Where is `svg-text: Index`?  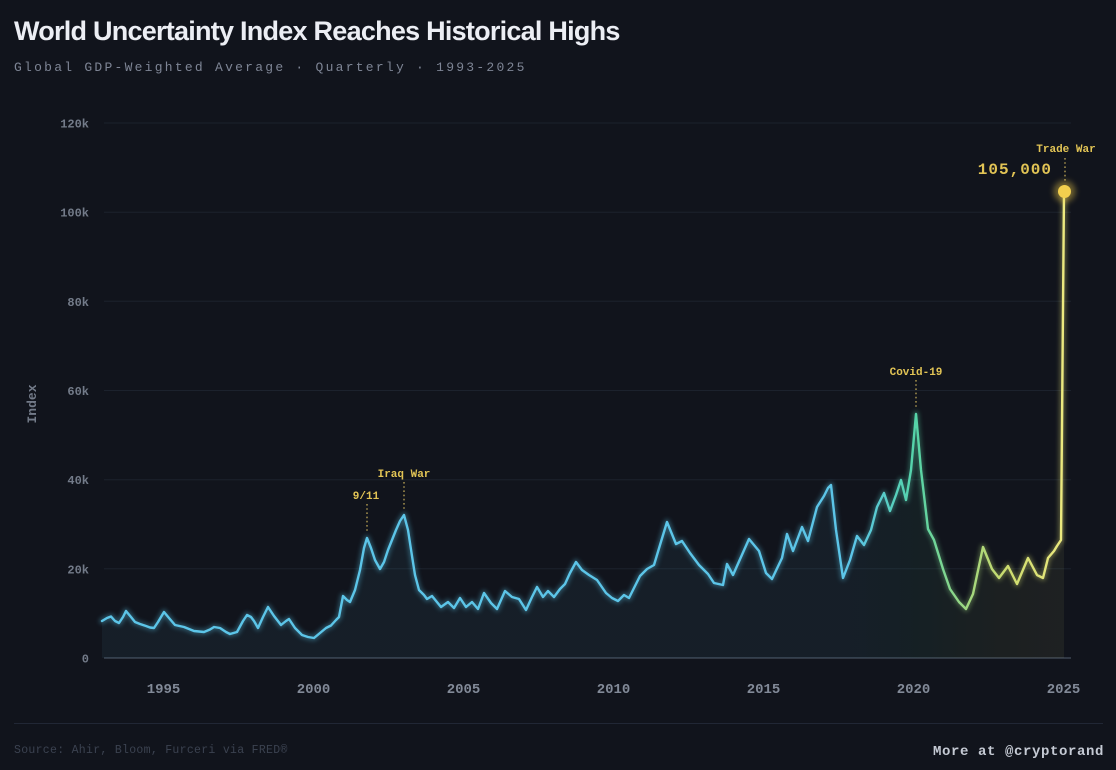 svg-text: Index is located at coordinates (32, 403).